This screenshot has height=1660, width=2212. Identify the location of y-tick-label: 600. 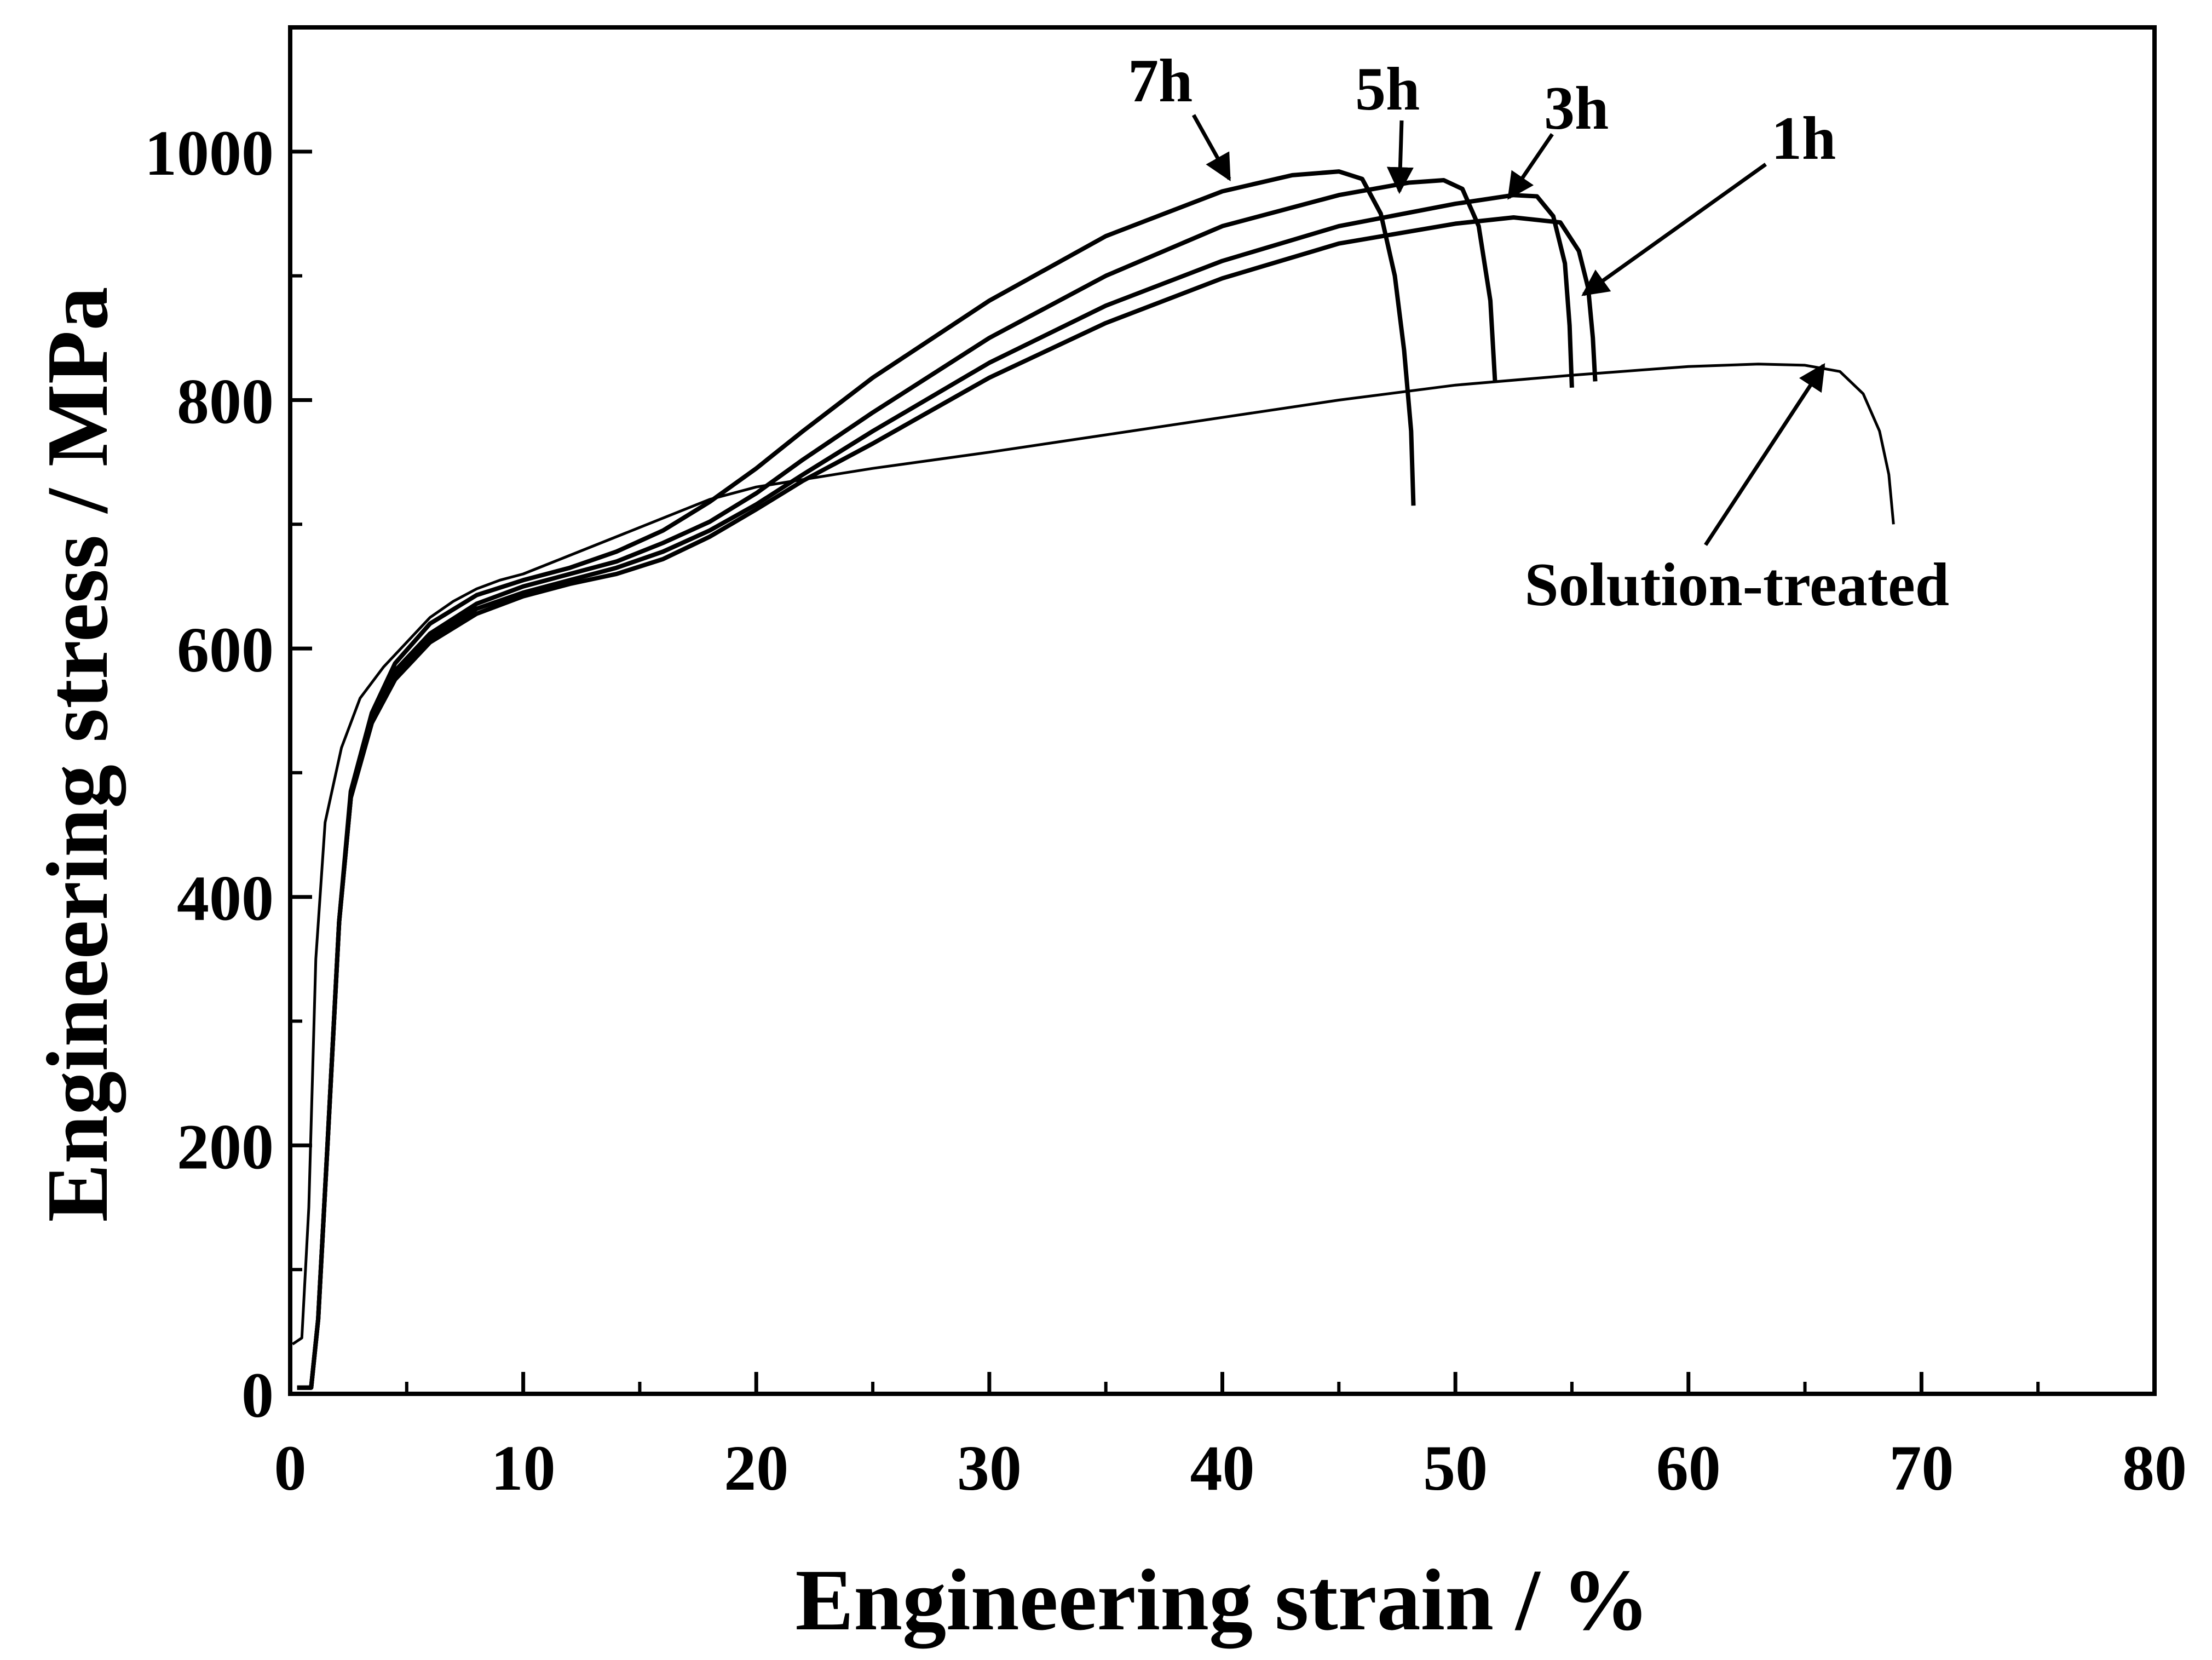
(225, 650).